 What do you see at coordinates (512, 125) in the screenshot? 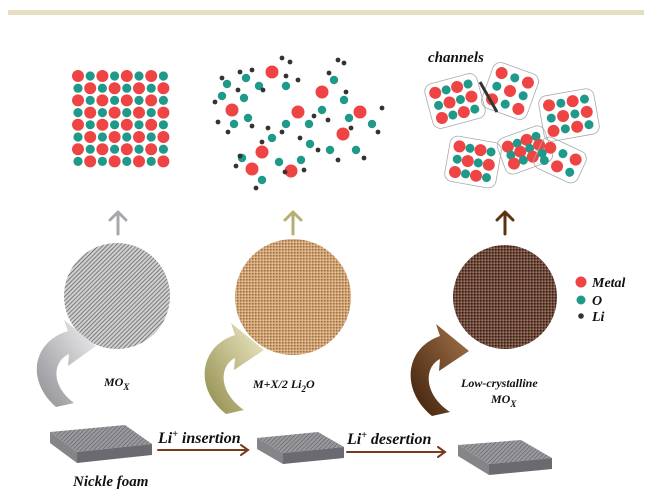
I see `low-crystalline-clusters` at bounding box center [512, 125].